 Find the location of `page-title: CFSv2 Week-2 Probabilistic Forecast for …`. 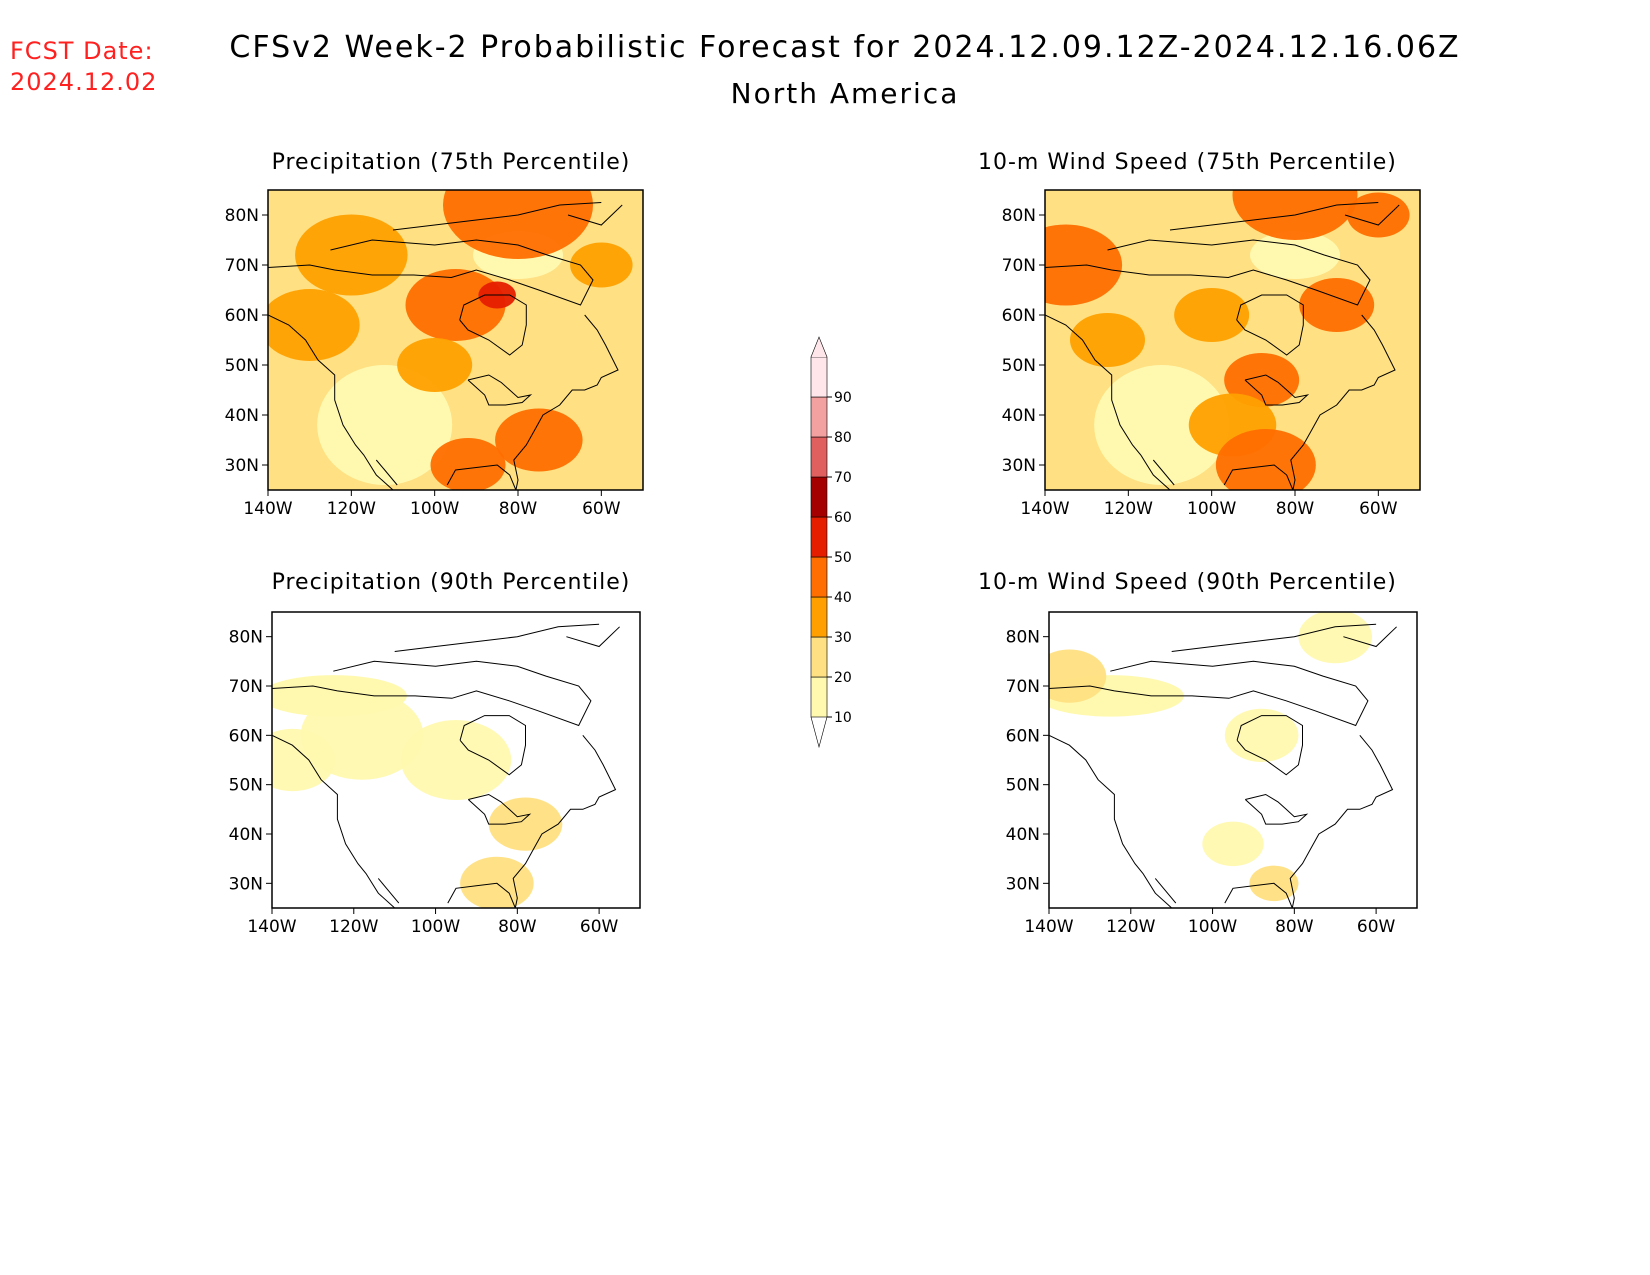

page-title: CFSv2 Week-2 Probabilistic Forecast for … is located at coordinates (825, 47).